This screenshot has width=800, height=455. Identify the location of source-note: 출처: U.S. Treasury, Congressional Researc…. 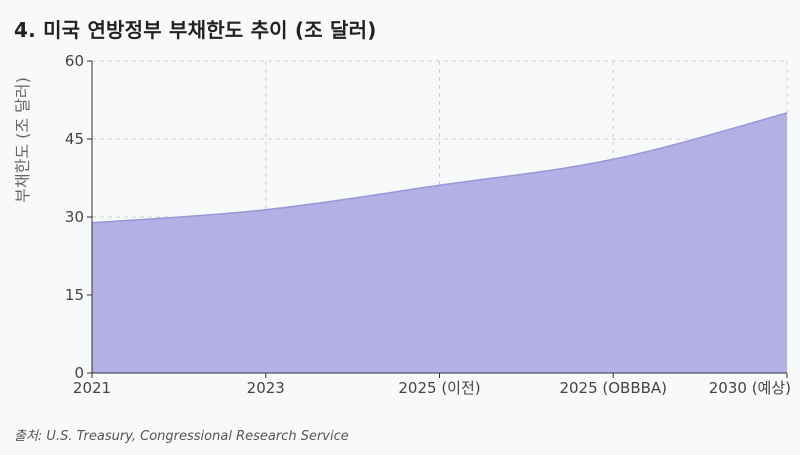
(181, 436).